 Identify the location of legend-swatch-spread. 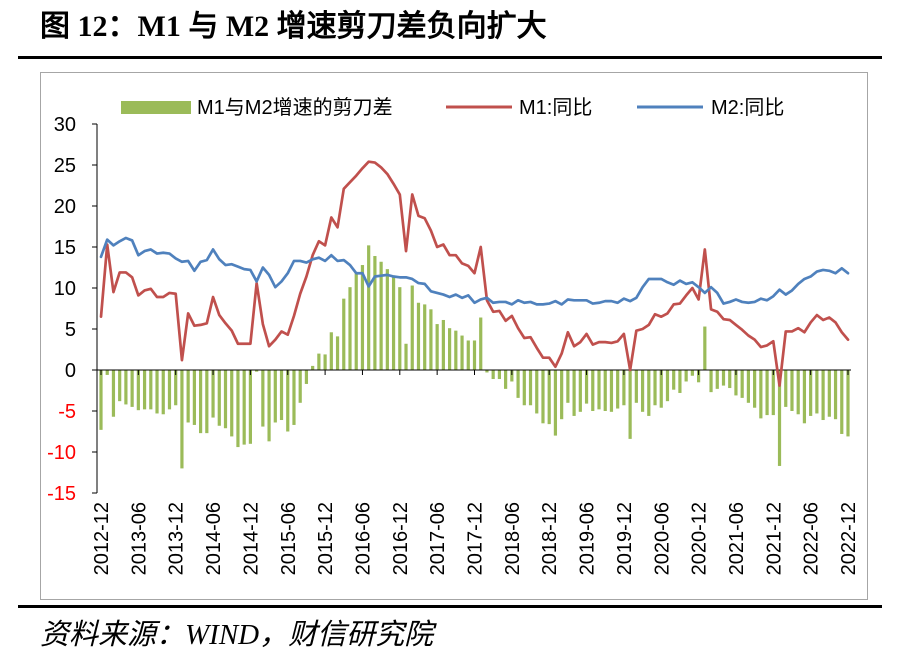
(156, 107).